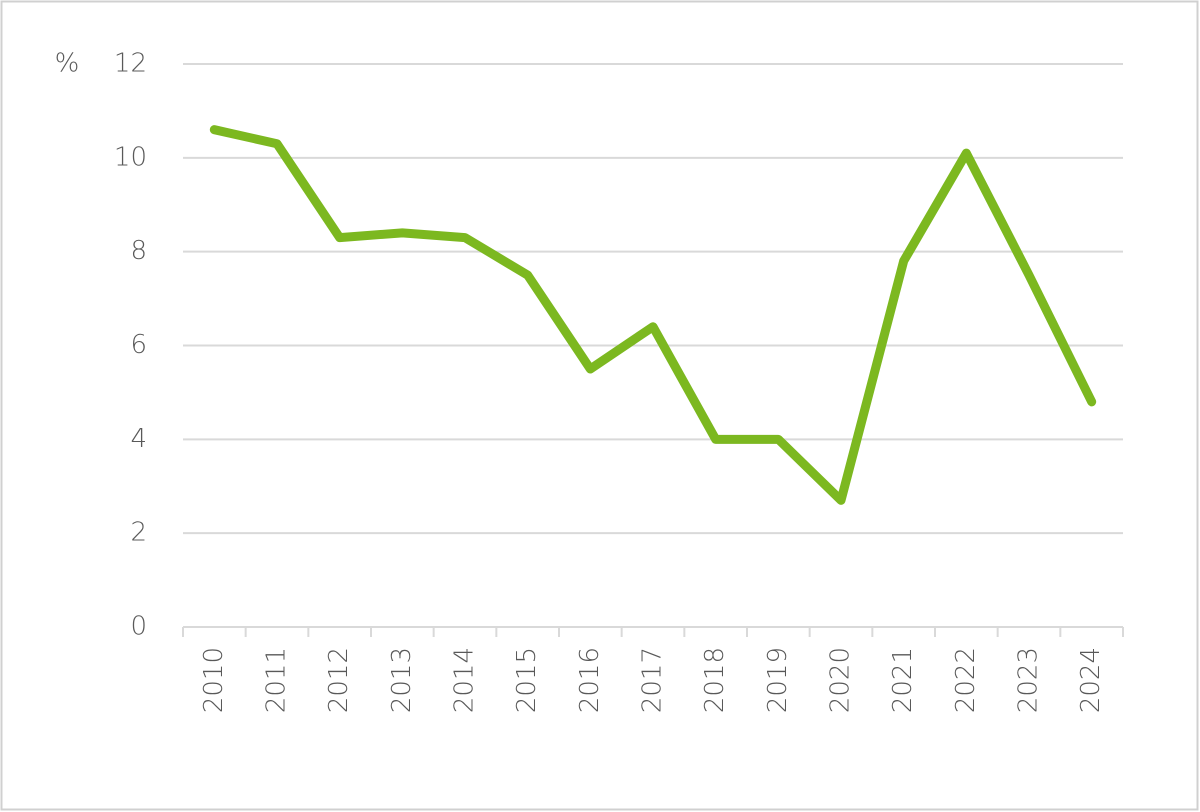 The image size is (1200, 812). Describe the element at coordinates (138, 533) in the screenshot. I see `y-tick-label: 2` at that location.